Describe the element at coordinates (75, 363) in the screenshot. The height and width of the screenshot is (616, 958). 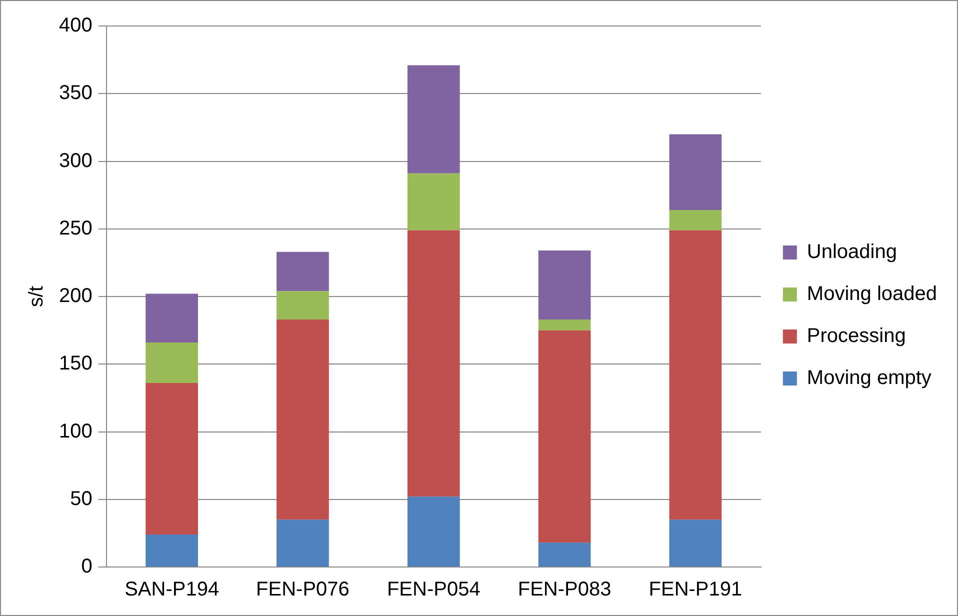
I see `y-tick-label: 150` at that location.